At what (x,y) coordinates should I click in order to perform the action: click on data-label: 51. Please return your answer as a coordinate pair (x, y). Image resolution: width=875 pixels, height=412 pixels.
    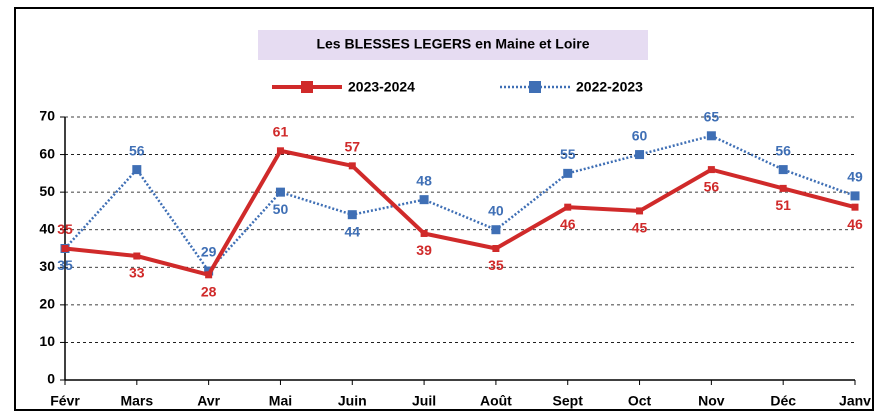
    Looking at the image, I should click on (783, 205).